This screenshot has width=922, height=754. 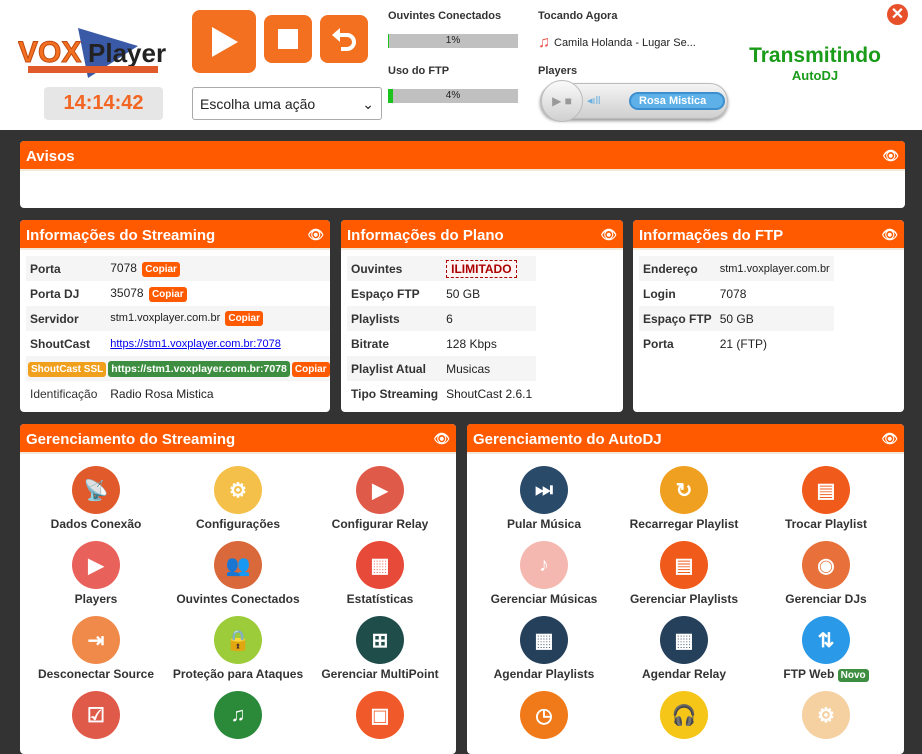 I want to click on menu-item-label: Agendar Relay, so click(x=684, y=674).